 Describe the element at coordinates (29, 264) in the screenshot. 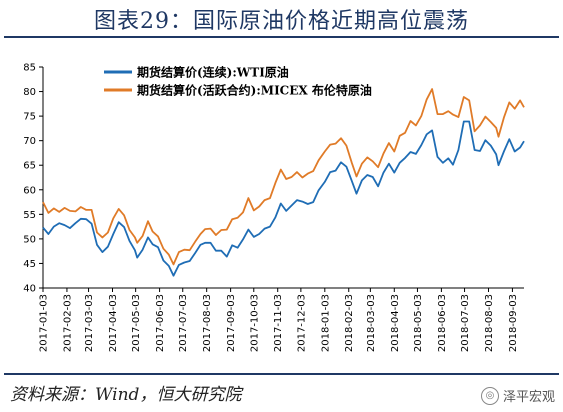

I see `y-tick-label: 45` at that location.